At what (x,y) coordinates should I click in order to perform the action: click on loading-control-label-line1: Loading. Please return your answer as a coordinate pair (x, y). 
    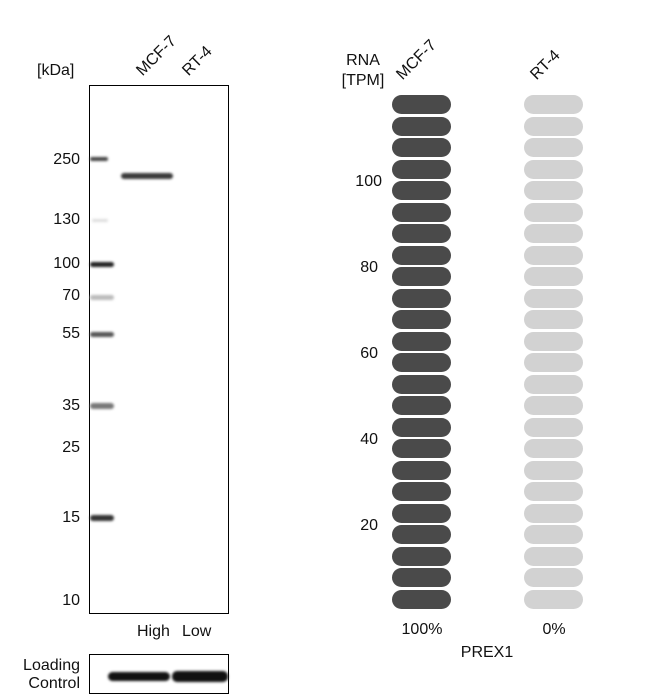
    Looking at the image, I should click on (51, 665).